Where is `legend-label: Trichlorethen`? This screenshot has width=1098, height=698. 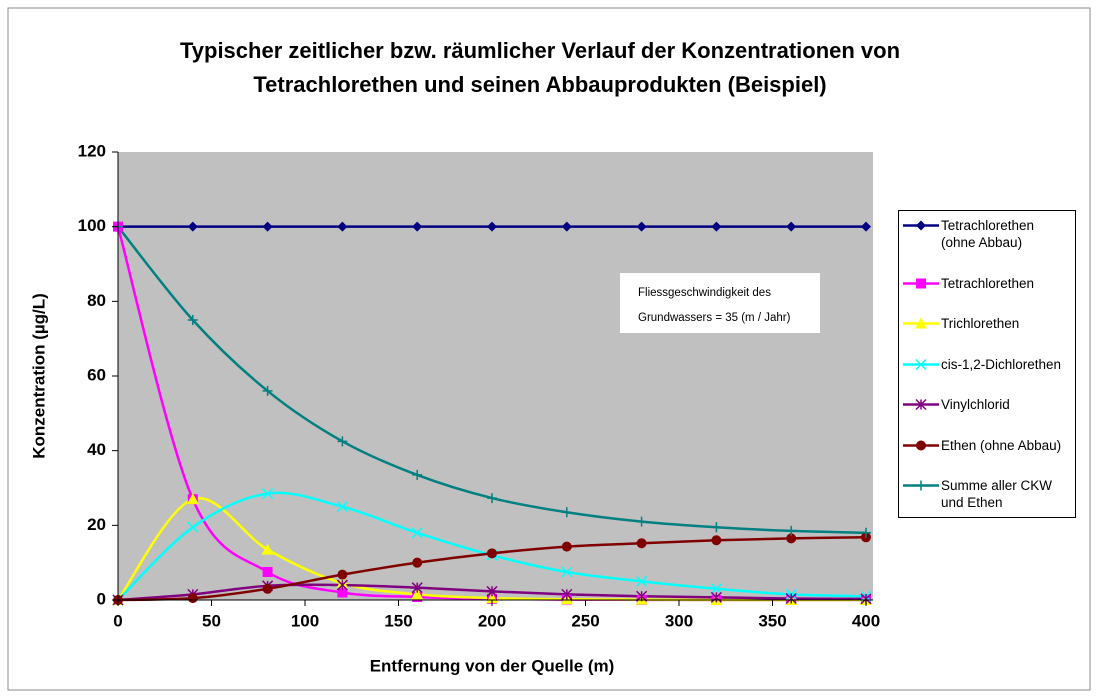
legend-label: Trichlorethen is located at coordinates (980, 323).